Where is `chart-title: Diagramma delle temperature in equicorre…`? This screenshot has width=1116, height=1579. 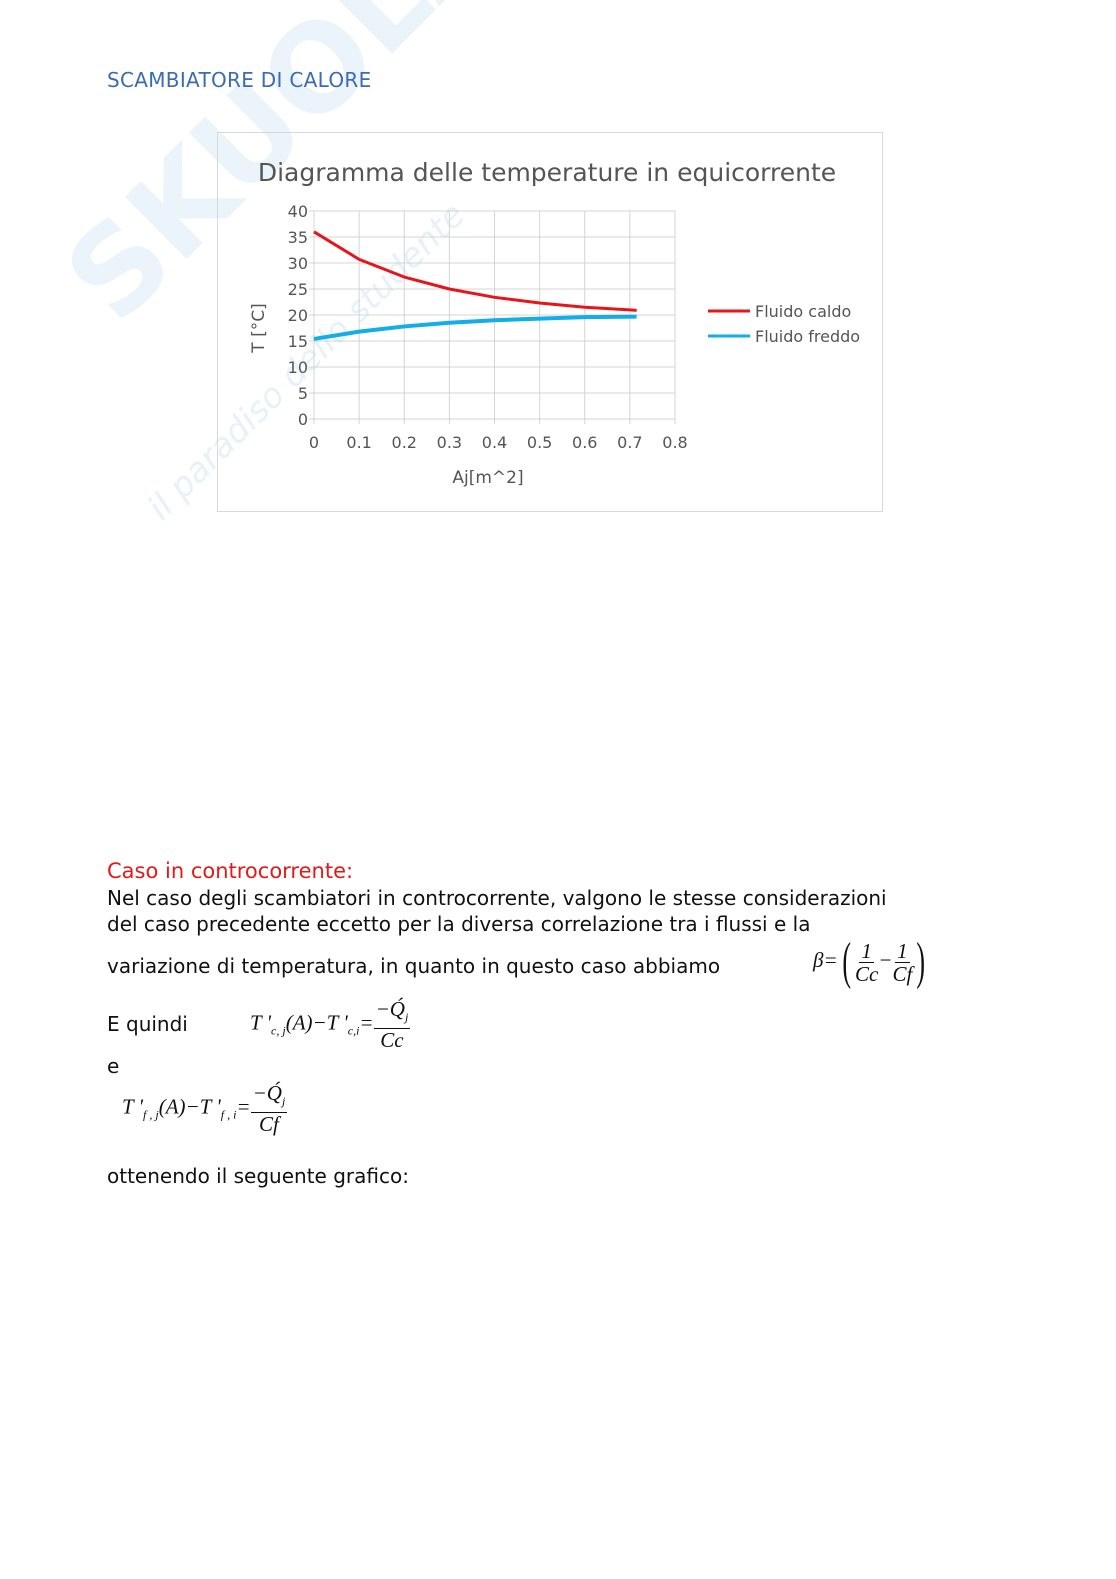 chart-title: Diagramma delle temperature in equicorre… is located at coordinates (547, 172).